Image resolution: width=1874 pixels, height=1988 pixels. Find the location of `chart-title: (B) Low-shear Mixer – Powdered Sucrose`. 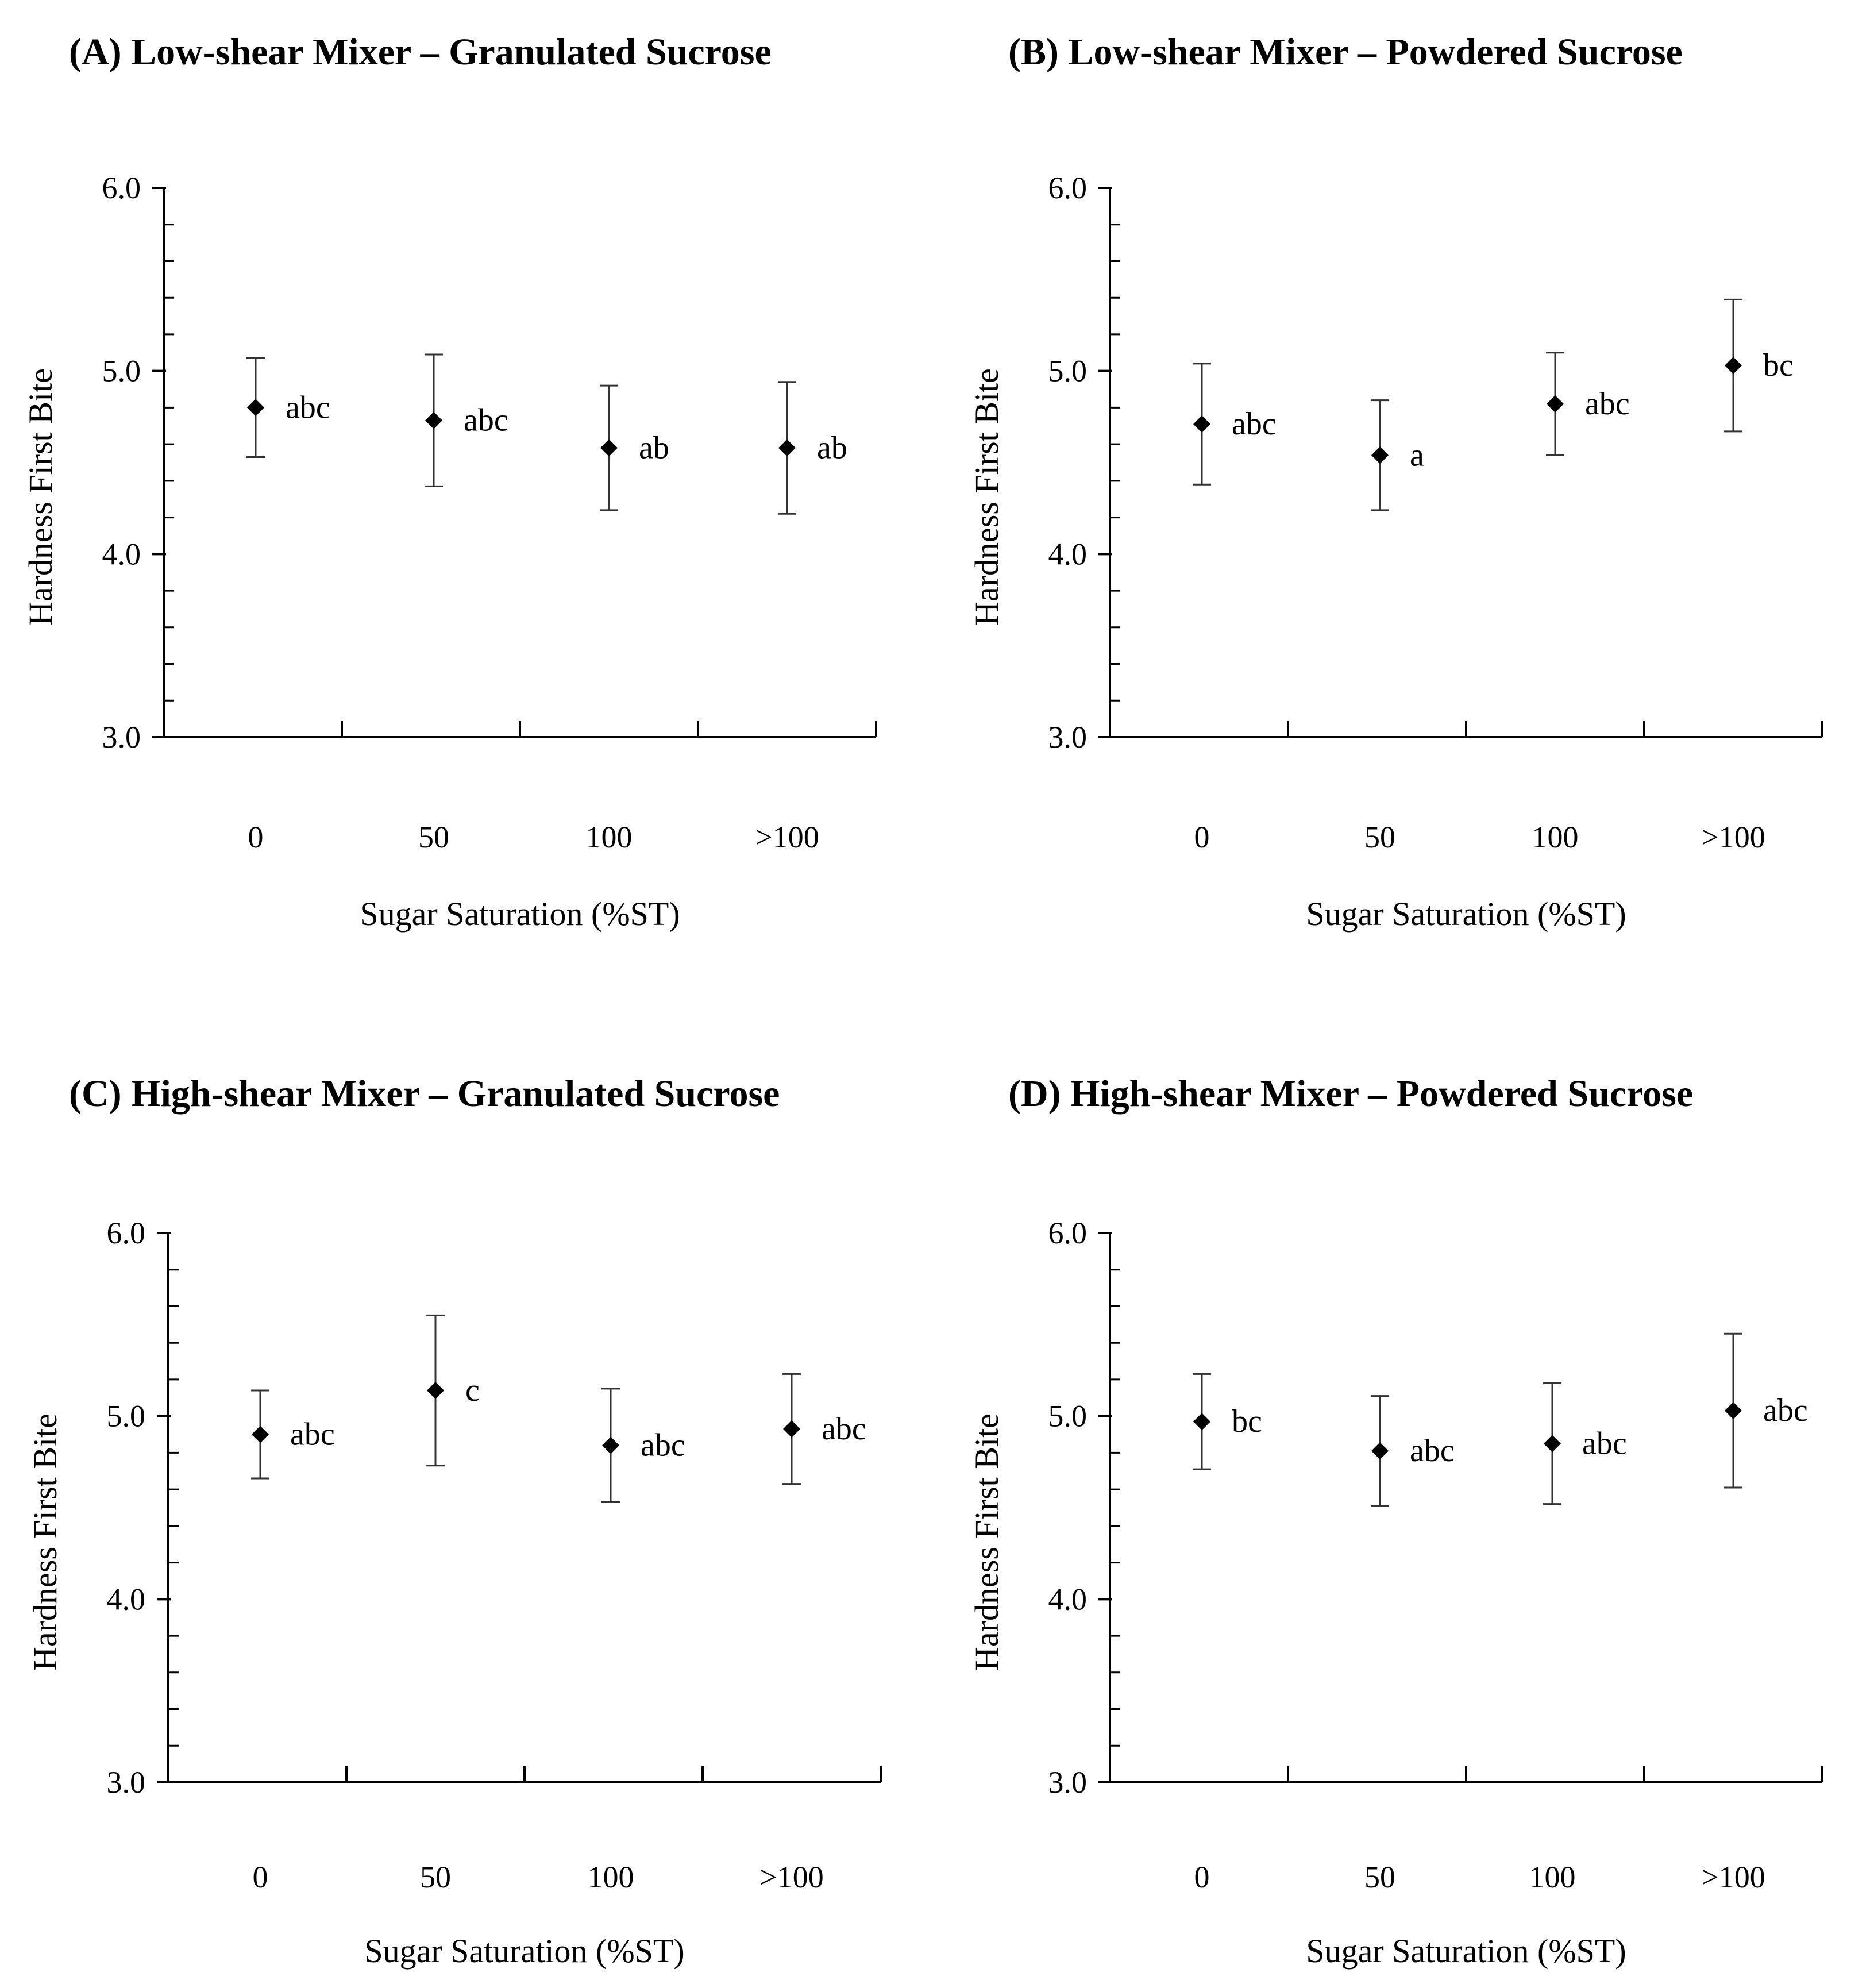

chart-title: (B) Low-shear Mixer – Powdered Sucrose is located at coordinates (1345, 52).